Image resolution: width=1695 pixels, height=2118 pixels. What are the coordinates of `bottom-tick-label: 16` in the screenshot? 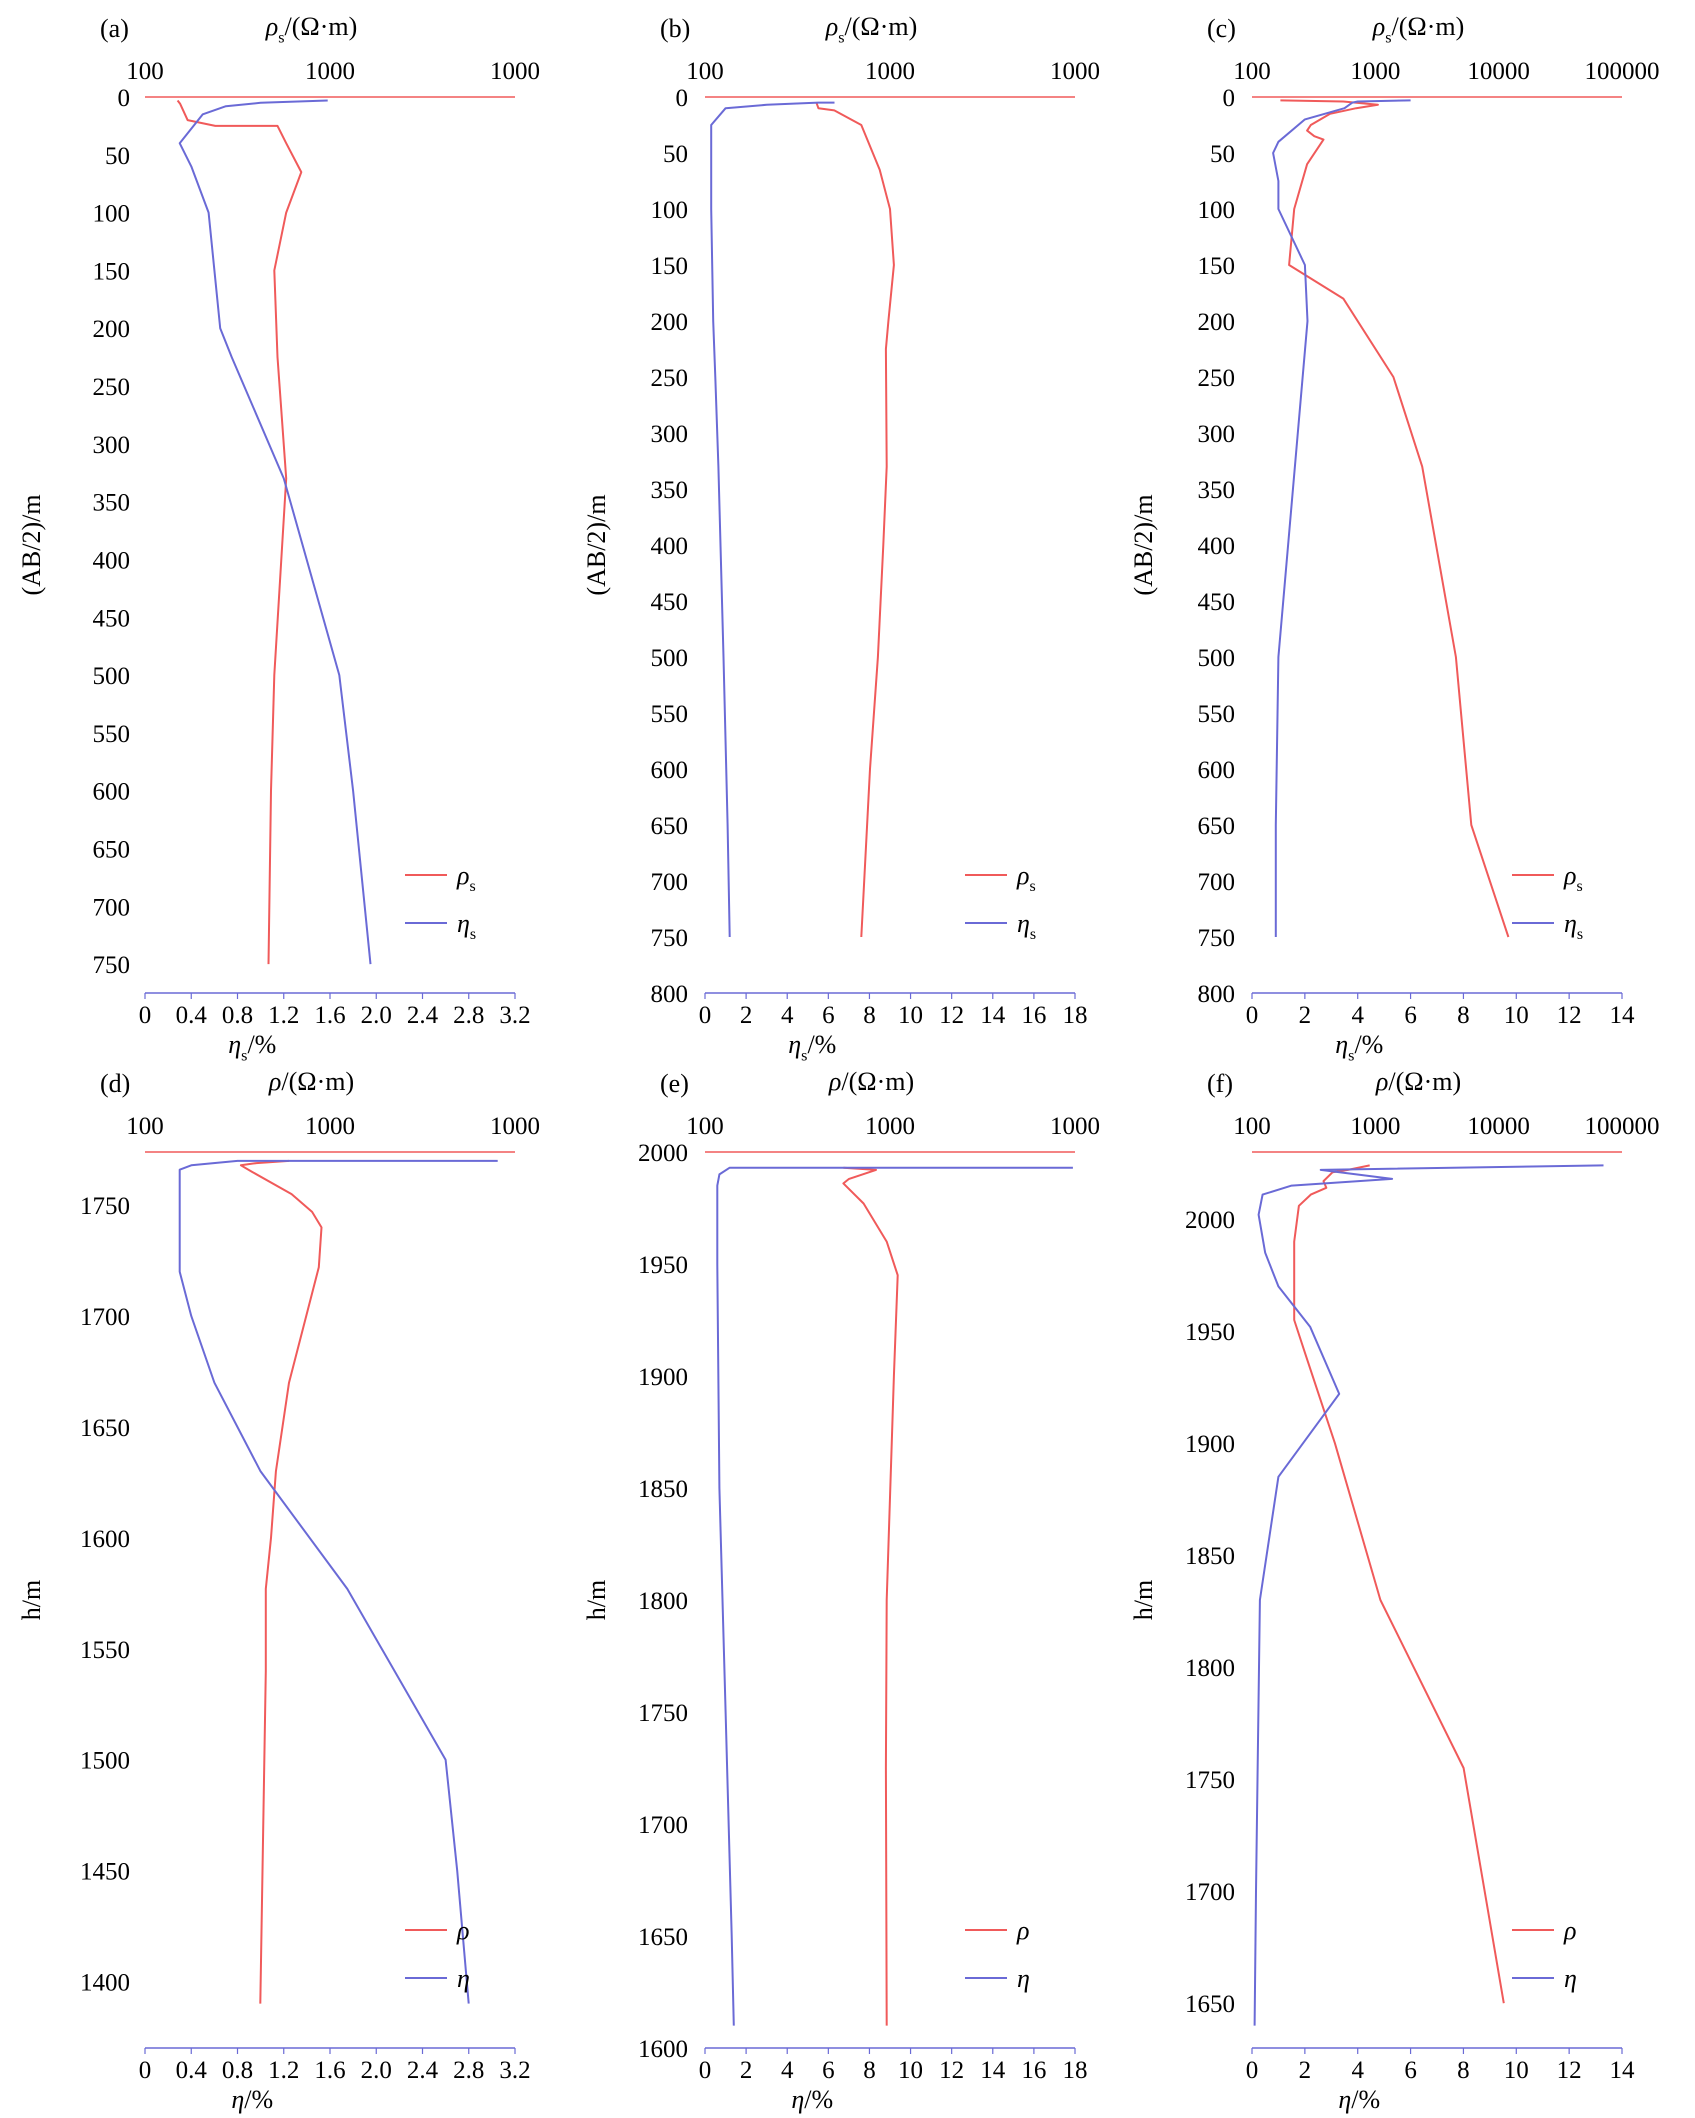 It's located at (1033, 1015).